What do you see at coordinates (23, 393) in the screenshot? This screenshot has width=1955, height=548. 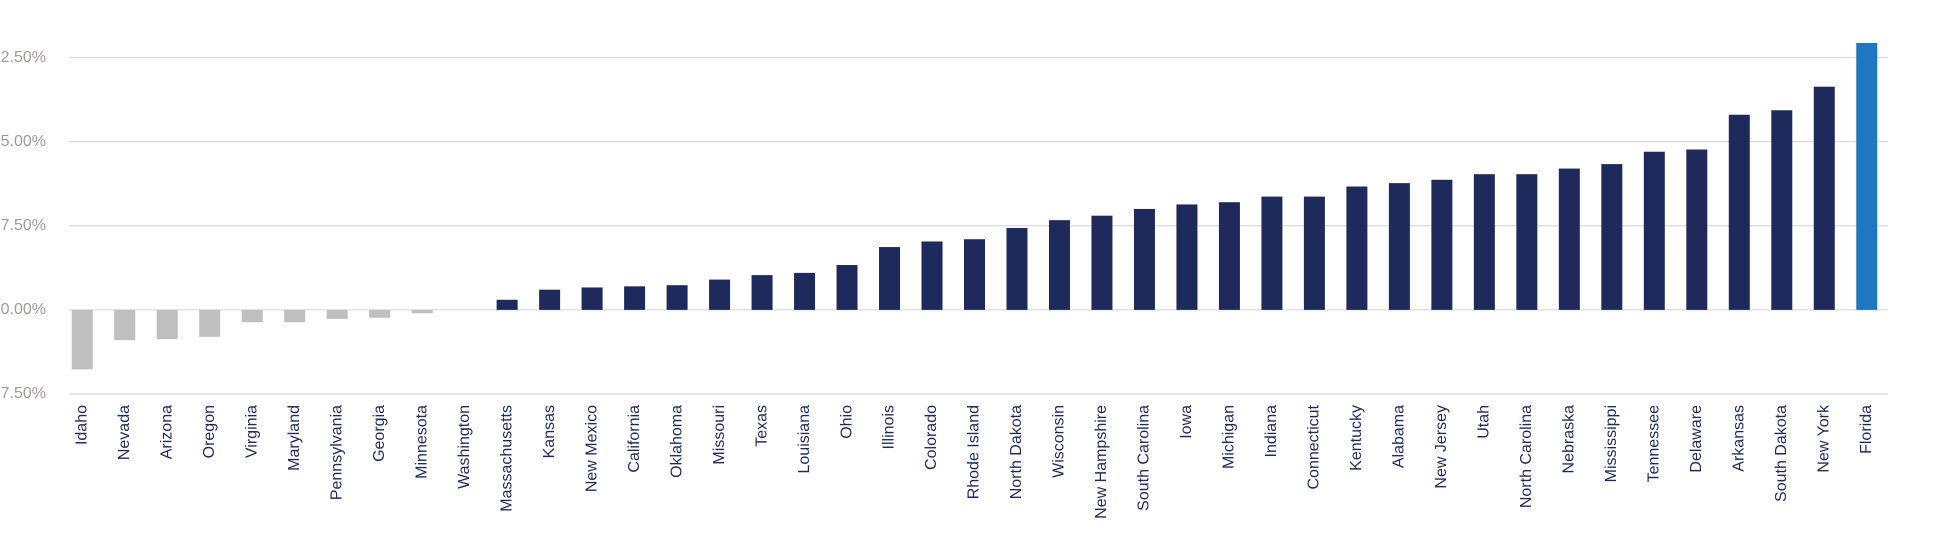 I see `y-tick-label: -7.50%` at bounding box center [23, 393].